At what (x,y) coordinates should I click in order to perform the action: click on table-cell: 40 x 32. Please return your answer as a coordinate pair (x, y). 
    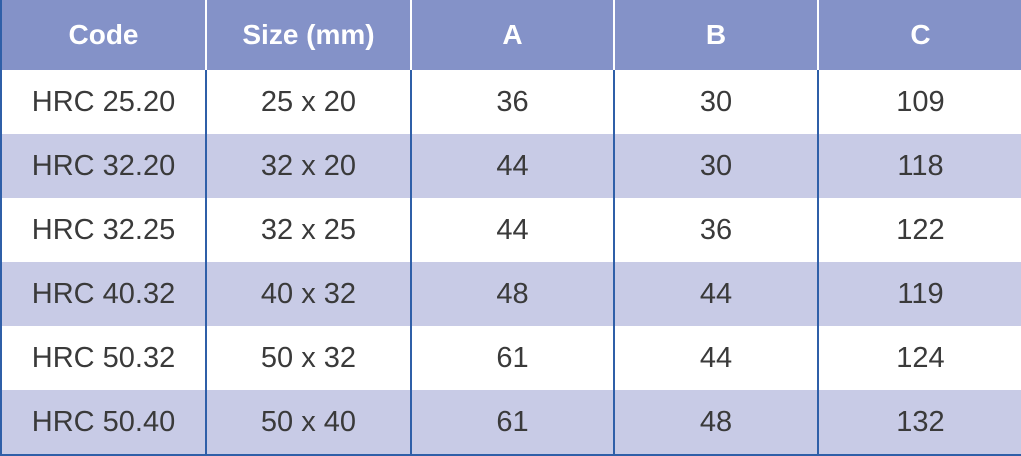
    Looking at the image, I should click on (308, 294).